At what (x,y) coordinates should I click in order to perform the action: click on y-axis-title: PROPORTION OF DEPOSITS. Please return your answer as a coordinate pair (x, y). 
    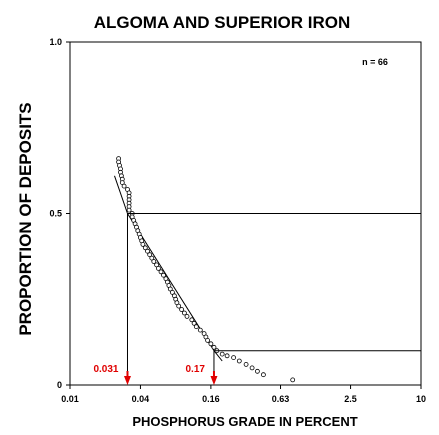
    Looking at the image, I should click on (25, 218).